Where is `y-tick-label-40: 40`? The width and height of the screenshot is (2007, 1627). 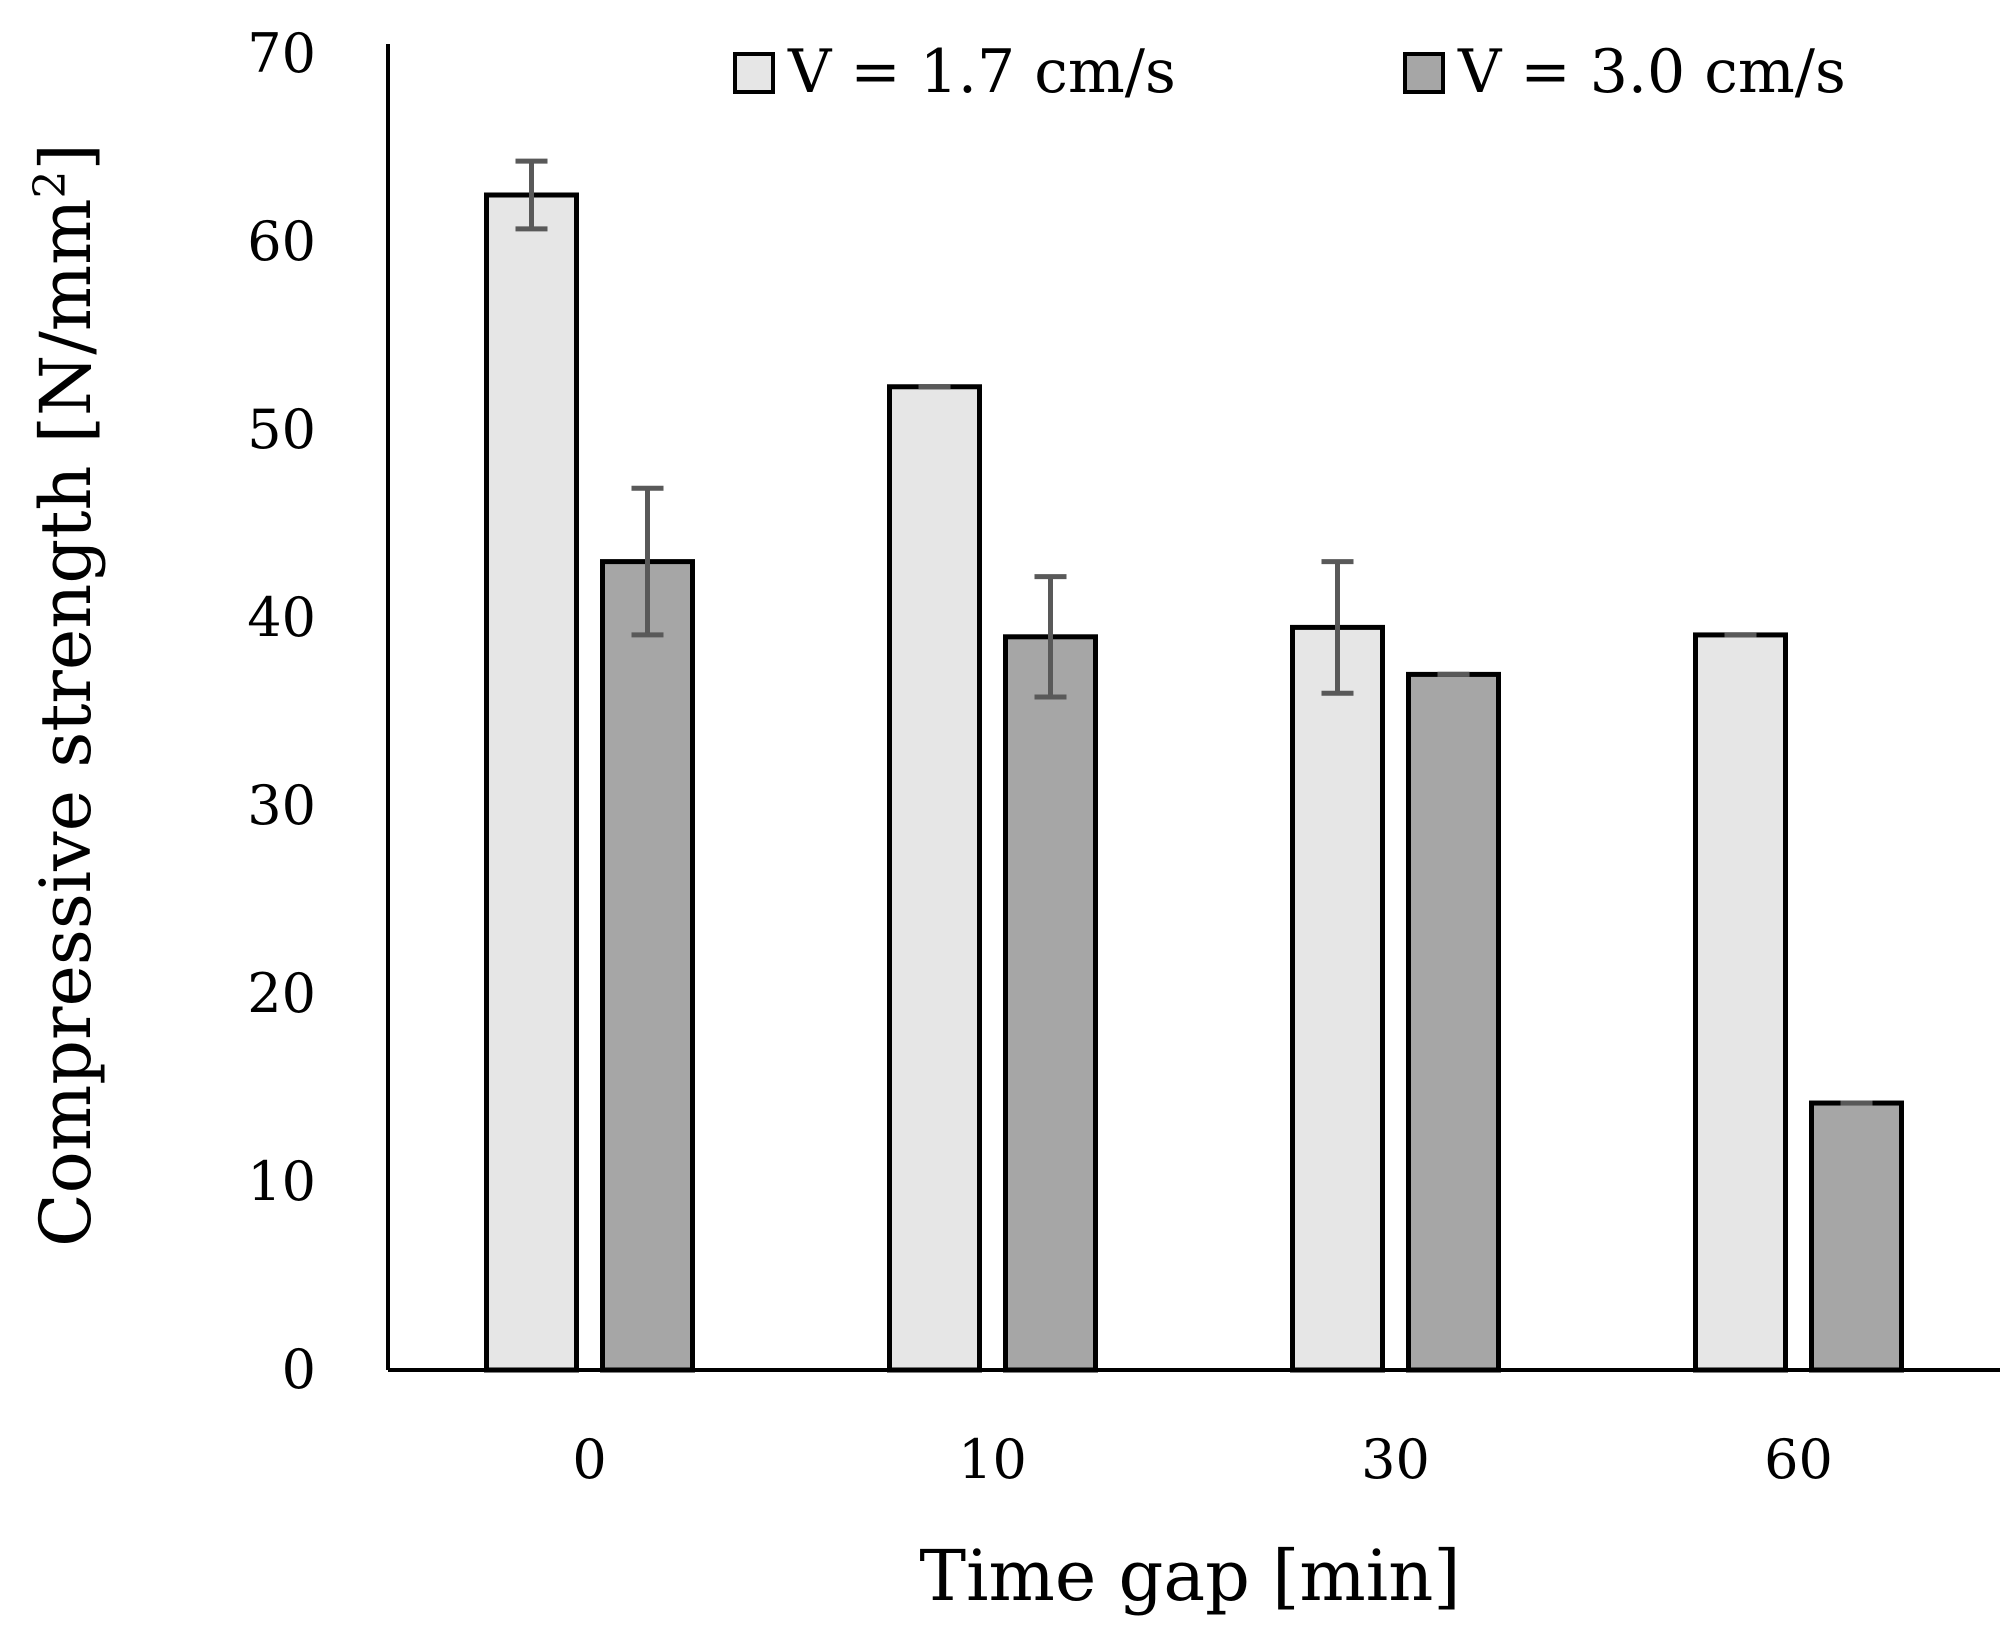
y-tick-label-40: 40 is located at coordinates (281, 617).